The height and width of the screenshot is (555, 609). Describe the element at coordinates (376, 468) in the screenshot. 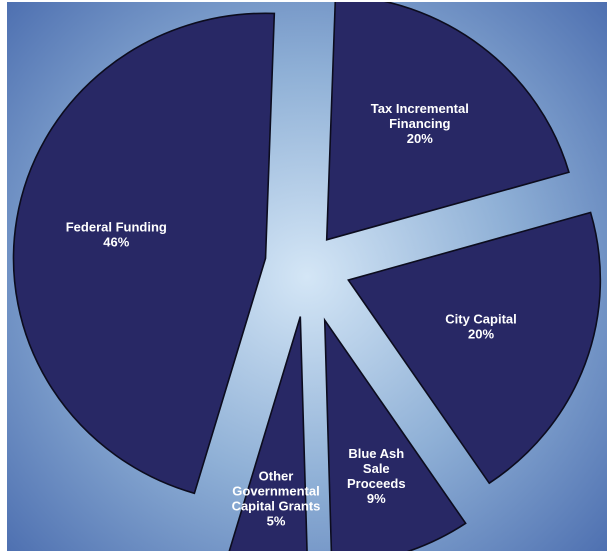

I see `pie-slice-label-line: Sale` at that location.